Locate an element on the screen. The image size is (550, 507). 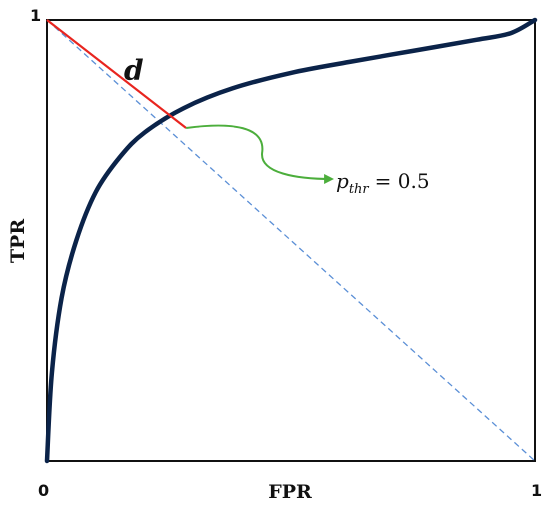
threshold-label: pthr = 0.5 is located at coordinates (383, 183).